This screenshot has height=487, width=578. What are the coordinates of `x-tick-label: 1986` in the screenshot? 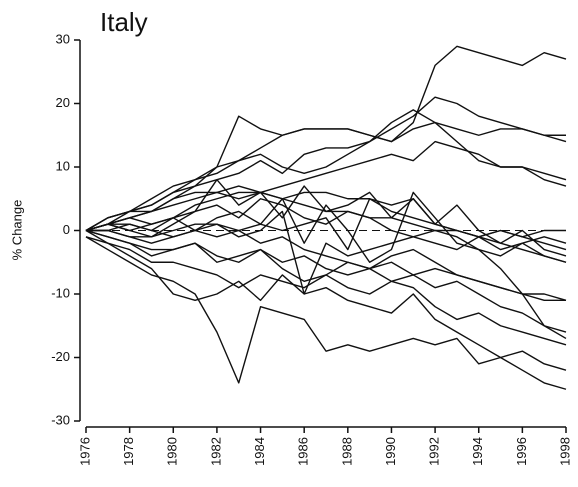 It's located at (303, 451).